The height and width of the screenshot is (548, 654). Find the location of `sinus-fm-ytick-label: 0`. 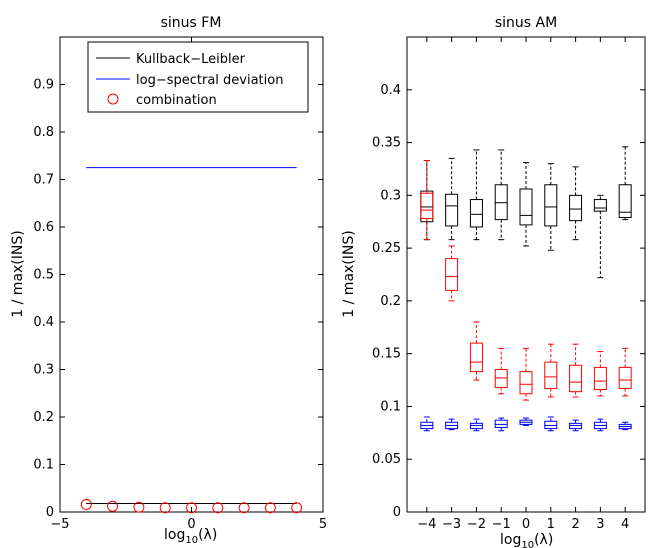

sinus-fm-ytick-label: 0 is located at coordinates (50, 512).